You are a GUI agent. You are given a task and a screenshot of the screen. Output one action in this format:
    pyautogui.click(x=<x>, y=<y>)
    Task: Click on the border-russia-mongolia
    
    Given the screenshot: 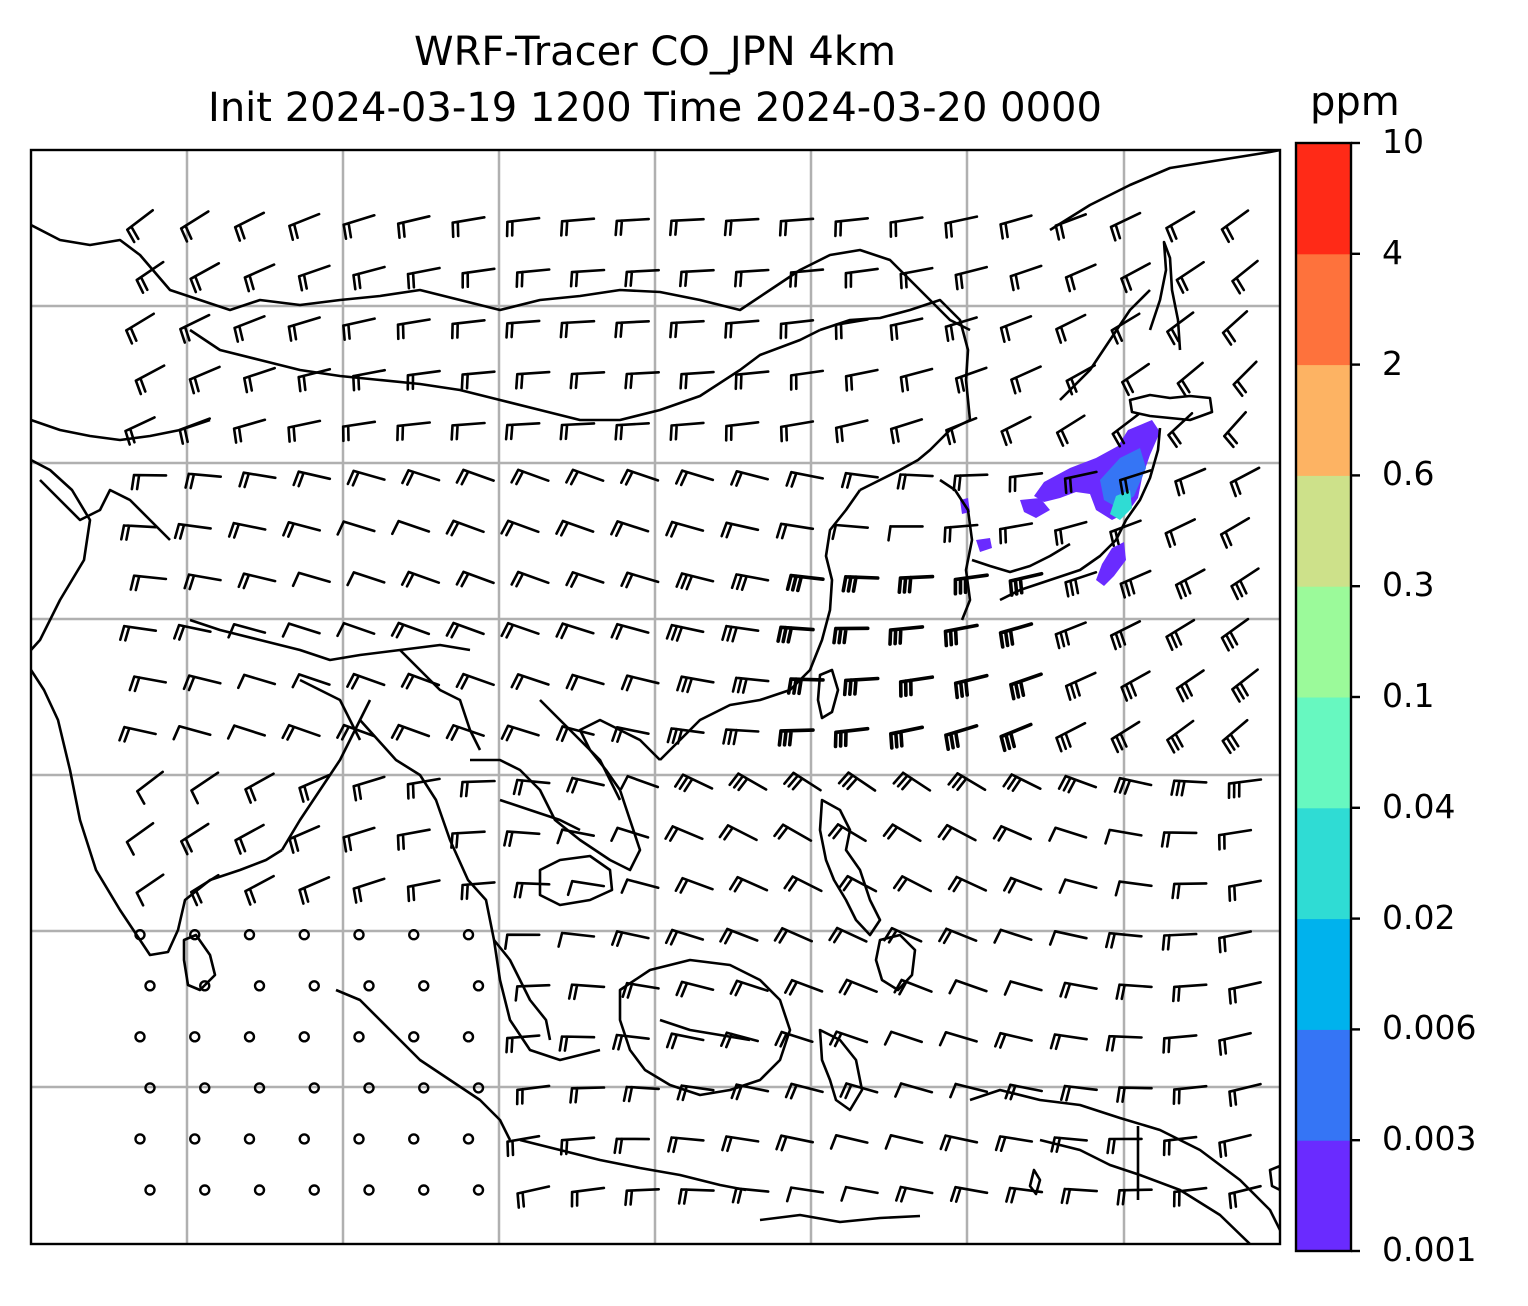 What is the action you would take?
    pyautogui.click(x=501, y=277)
    